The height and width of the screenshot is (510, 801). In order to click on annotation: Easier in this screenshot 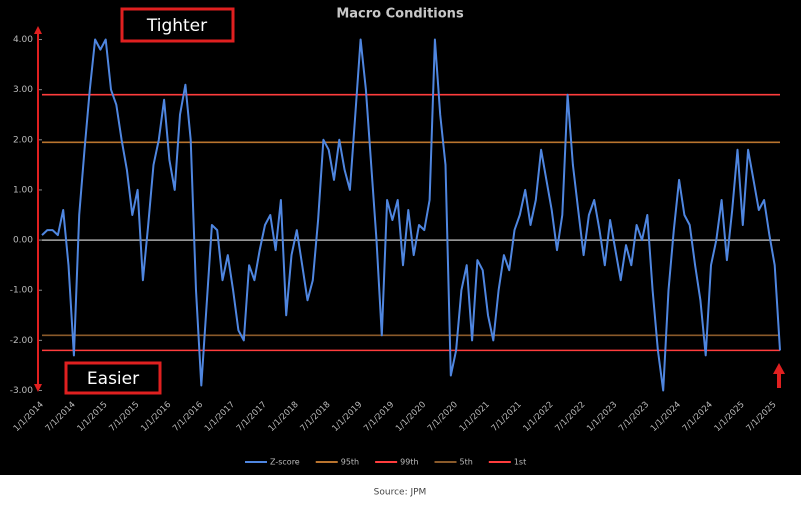, I will do `click(113, 379)`.